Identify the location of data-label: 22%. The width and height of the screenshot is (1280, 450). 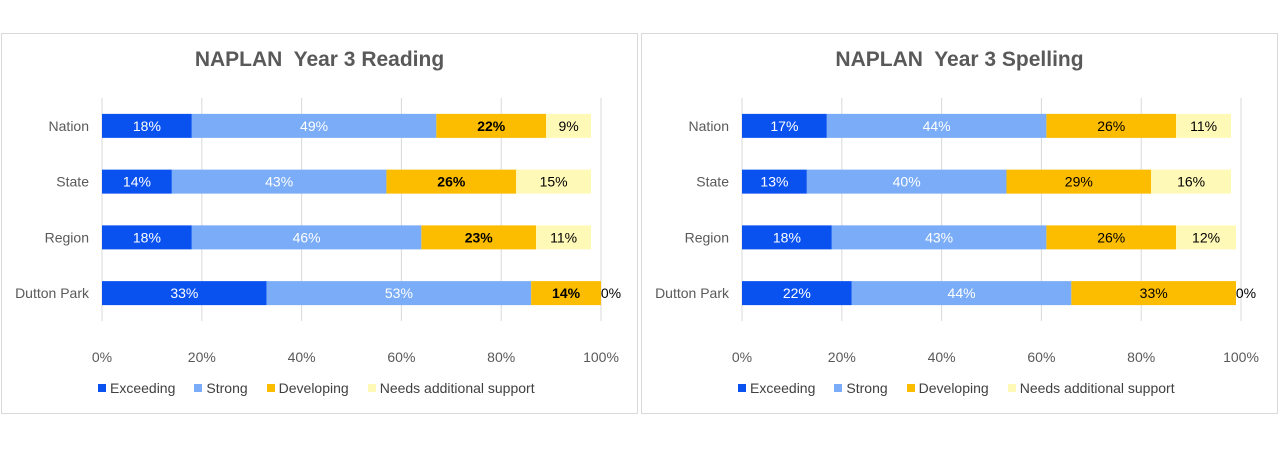
(797, 293).